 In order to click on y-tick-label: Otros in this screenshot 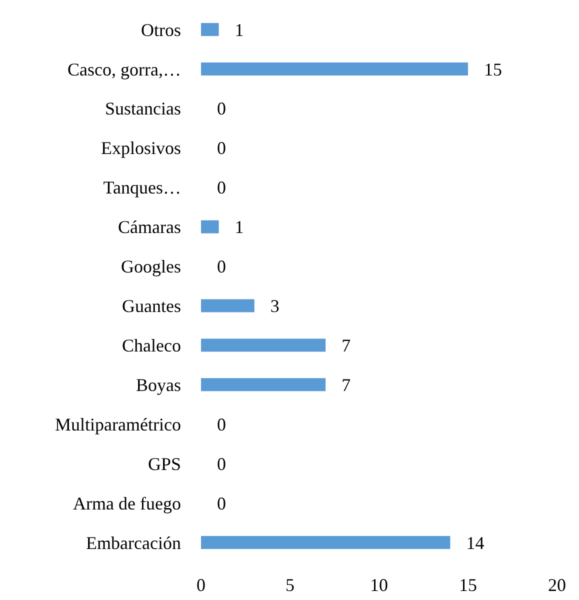, I will do `click(161, 30)`.